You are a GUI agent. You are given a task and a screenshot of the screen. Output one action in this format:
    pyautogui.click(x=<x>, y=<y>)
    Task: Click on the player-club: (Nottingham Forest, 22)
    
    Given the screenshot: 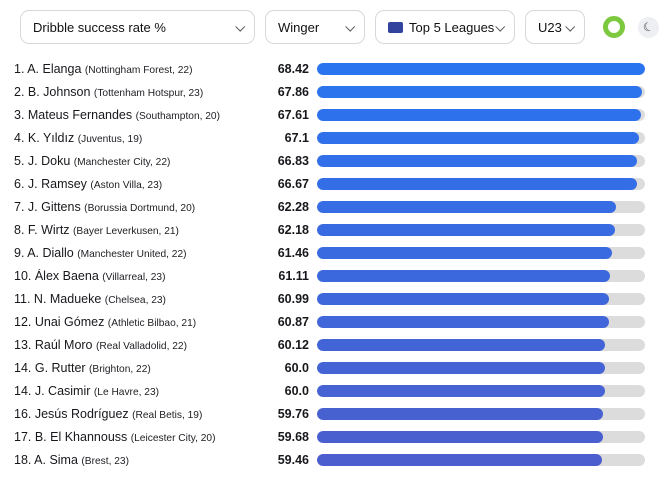 What is the action you would take?
    pyautogui.click(x=138, y=70)
    